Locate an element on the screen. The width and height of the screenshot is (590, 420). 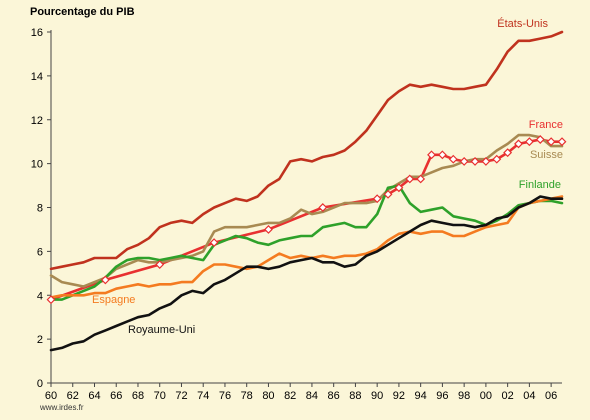
x-tick-label: 88 is located at coordinates (355, 396).